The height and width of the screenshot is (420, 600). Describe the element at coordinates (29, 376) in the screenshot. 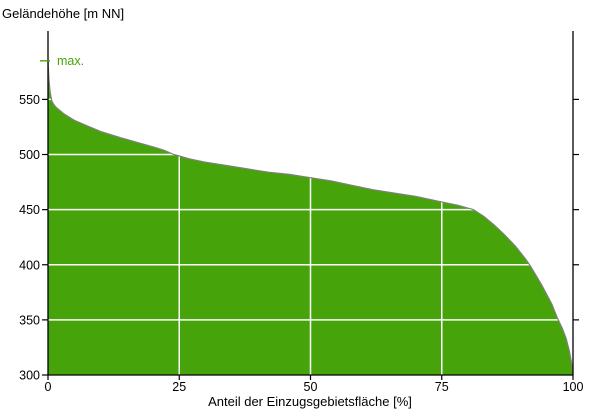

I see `y-tick-label: 300` at that location.